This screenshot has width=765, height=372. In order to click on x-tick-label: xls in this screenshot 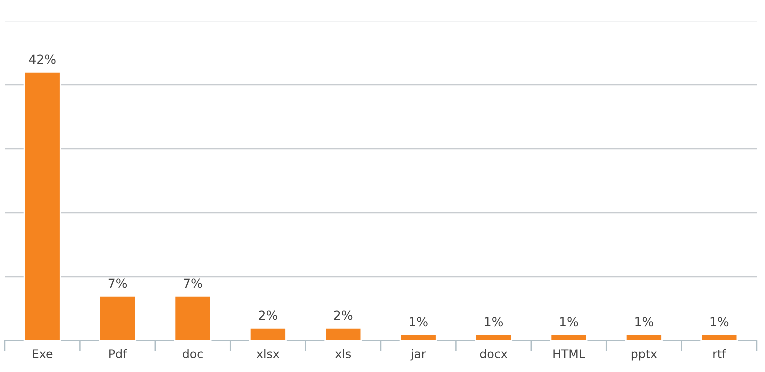, I will do `click(344, 353)`.